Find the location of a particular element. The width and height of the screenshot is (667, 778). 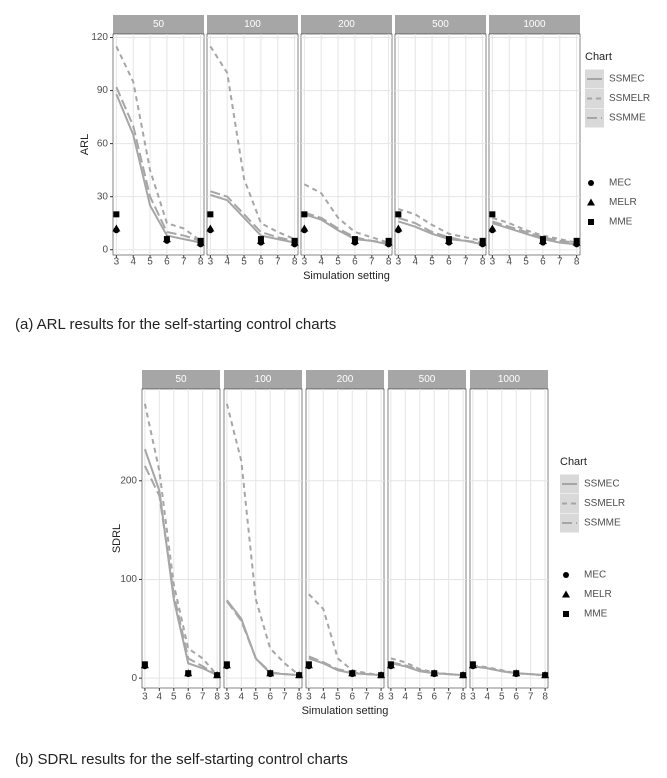

y-tick-label: 30 is located at coordinates (103, 196).